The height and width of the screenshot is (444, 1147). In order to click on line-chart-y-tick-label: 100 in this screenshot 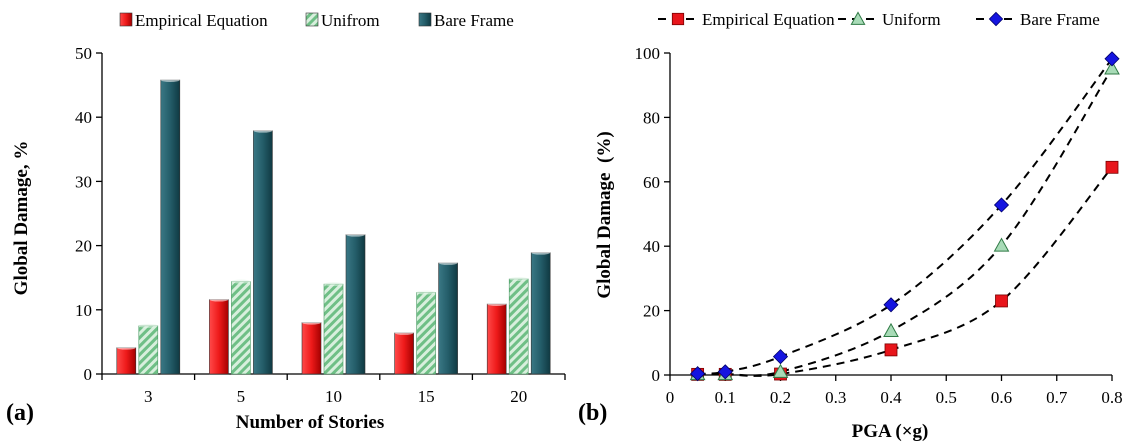, I will do `click(648, 53)`.